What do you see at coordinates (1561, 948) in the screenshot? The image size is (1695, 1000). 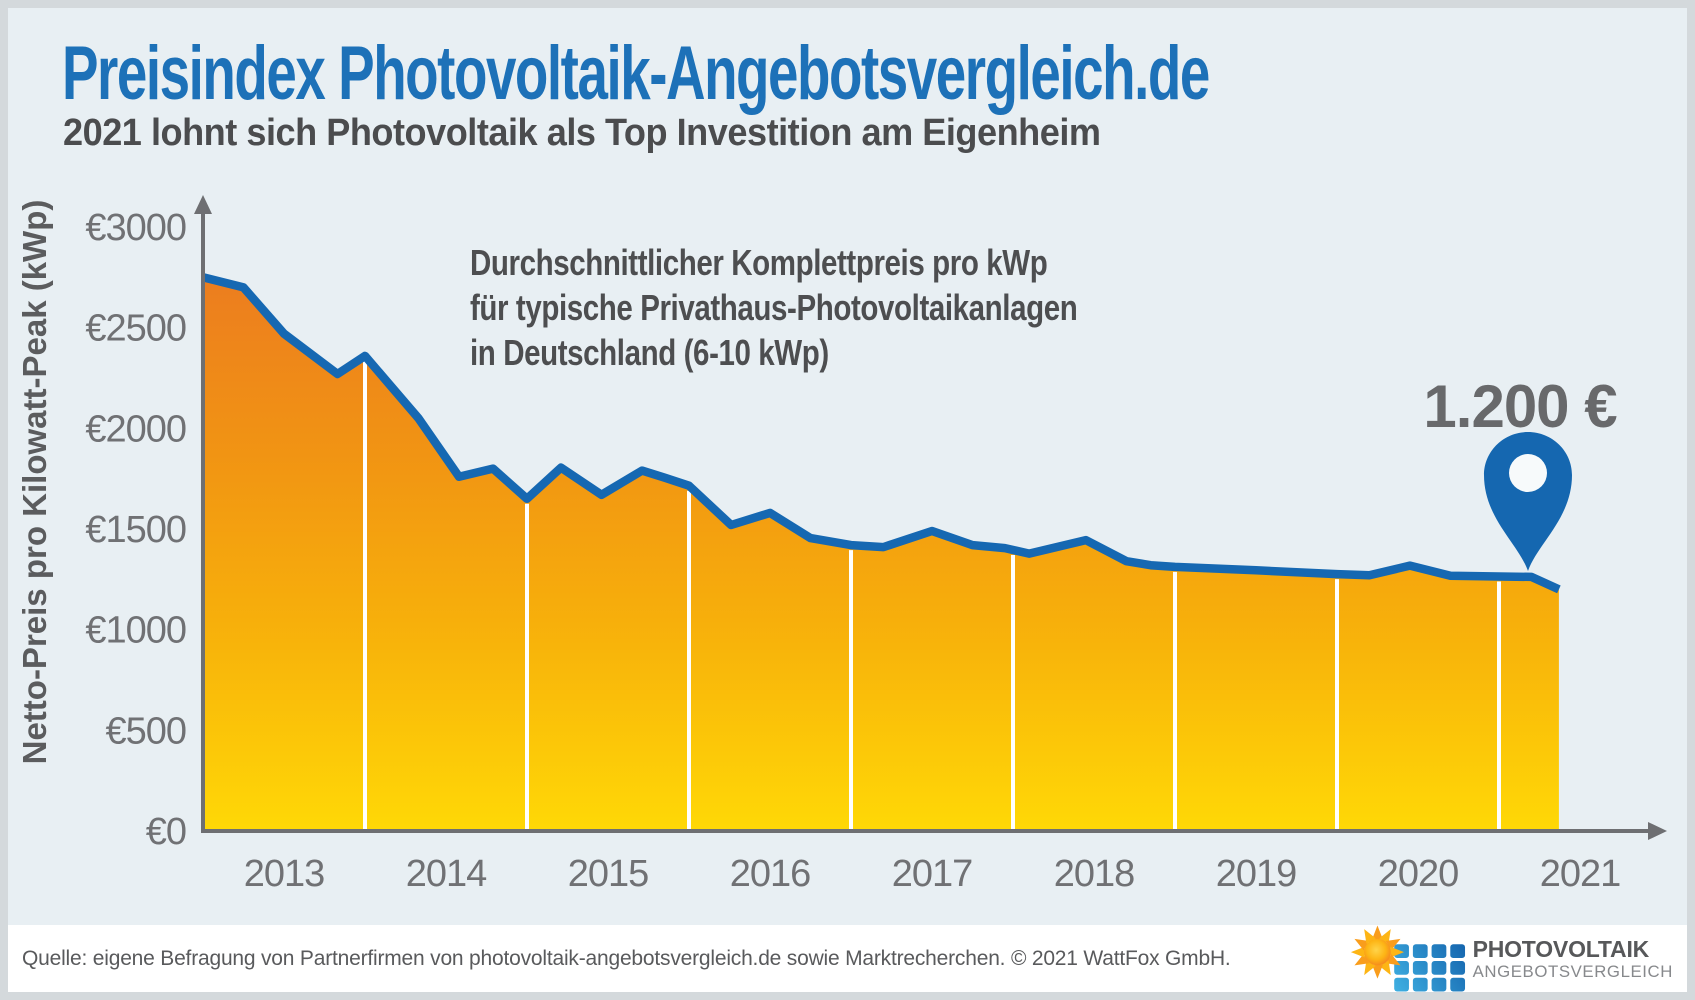 I see `logo-word-photovoltaik: PHOTOVOLTAIK` at bounding box center [1561, 948].